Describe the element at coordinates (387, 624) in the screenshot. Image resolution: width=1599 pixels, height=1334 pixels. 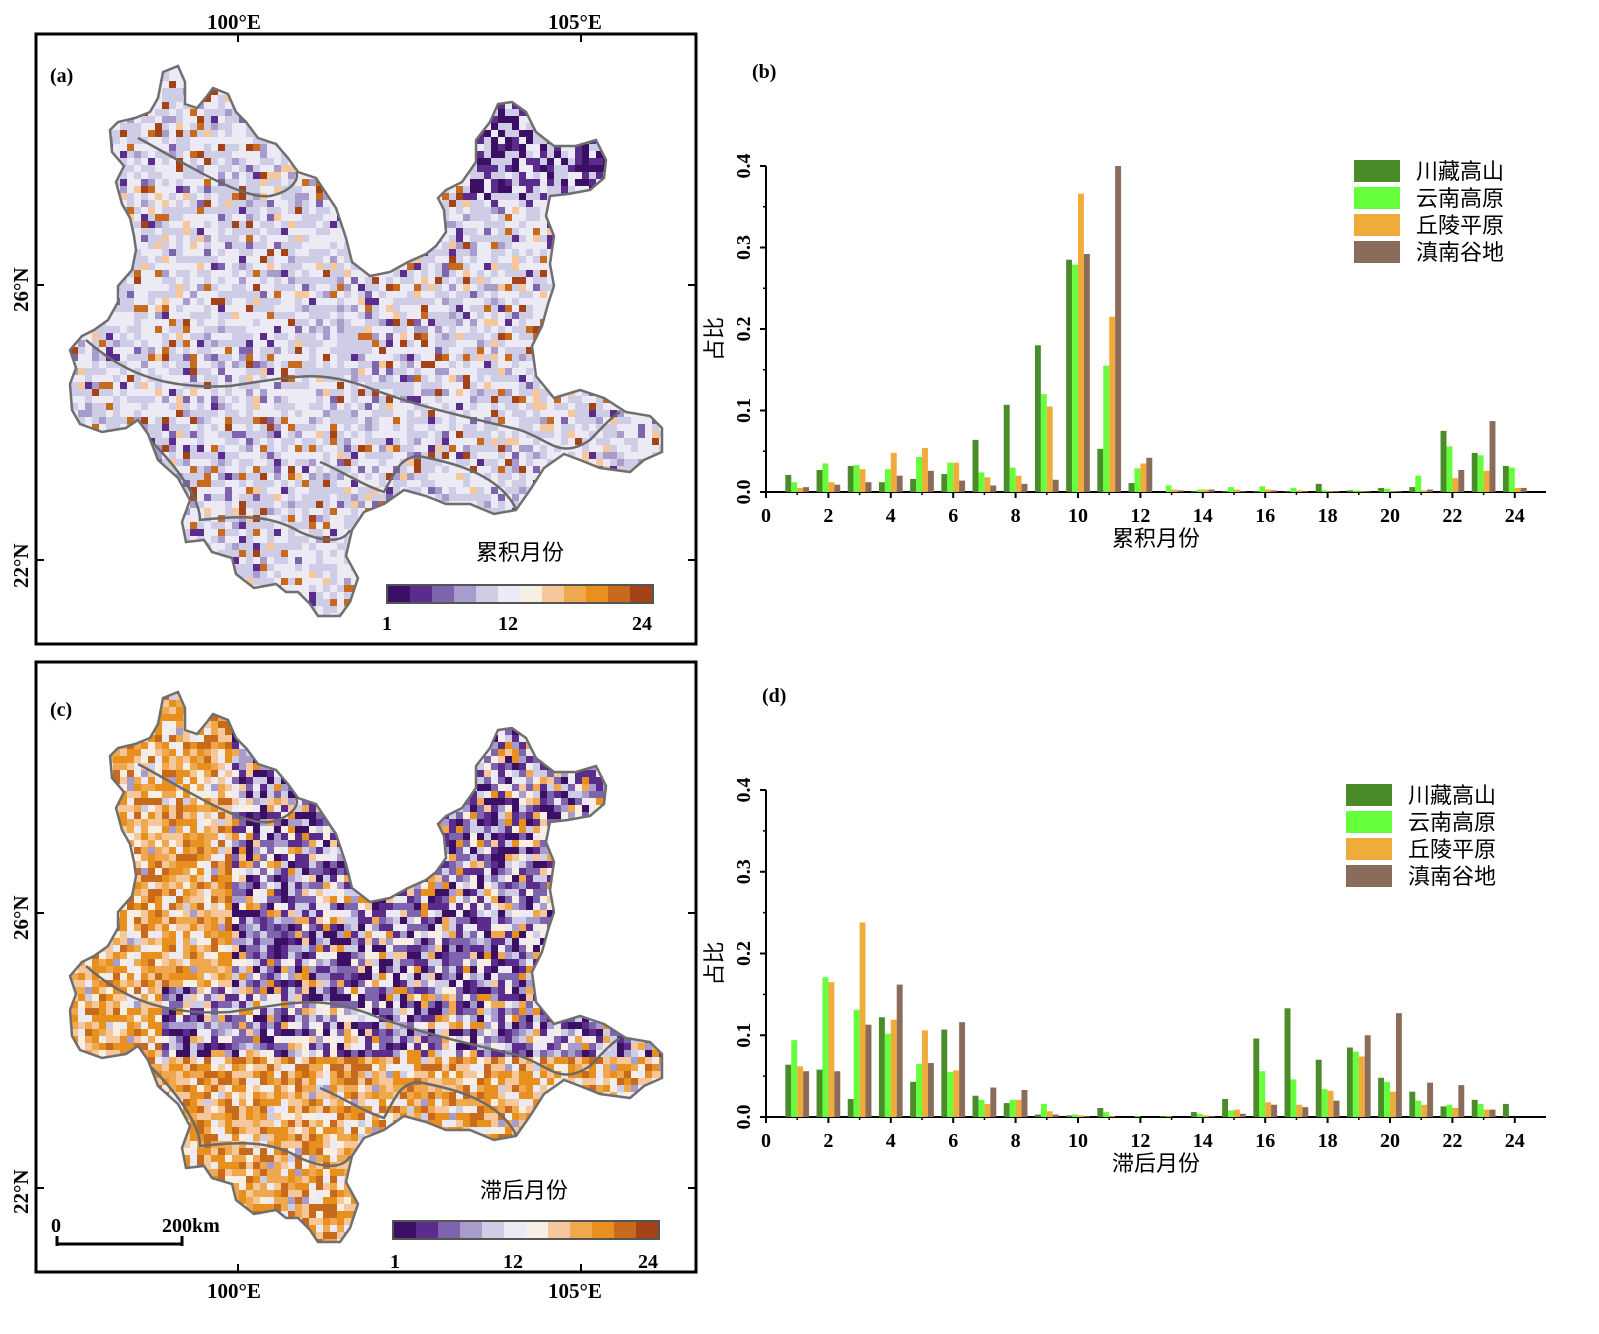
I see `legend-tick-1-a: 1` at that location.